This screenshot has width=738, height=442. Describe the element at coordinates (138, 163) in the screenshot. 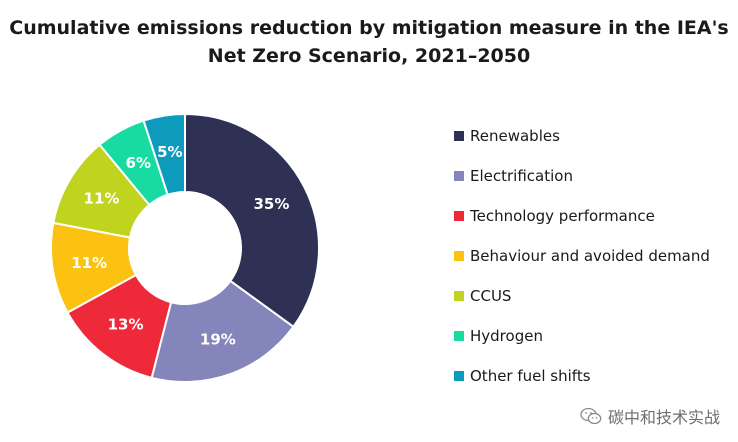

I see `data-label: 6%` at that location.